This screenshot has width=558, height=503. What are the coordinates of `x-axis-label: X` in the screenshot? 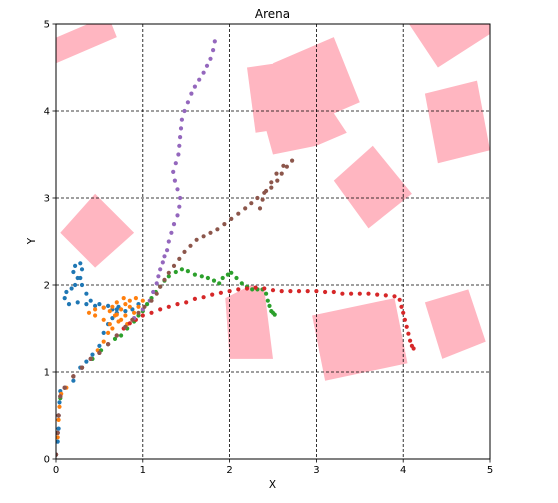 It's located at (272, 485).